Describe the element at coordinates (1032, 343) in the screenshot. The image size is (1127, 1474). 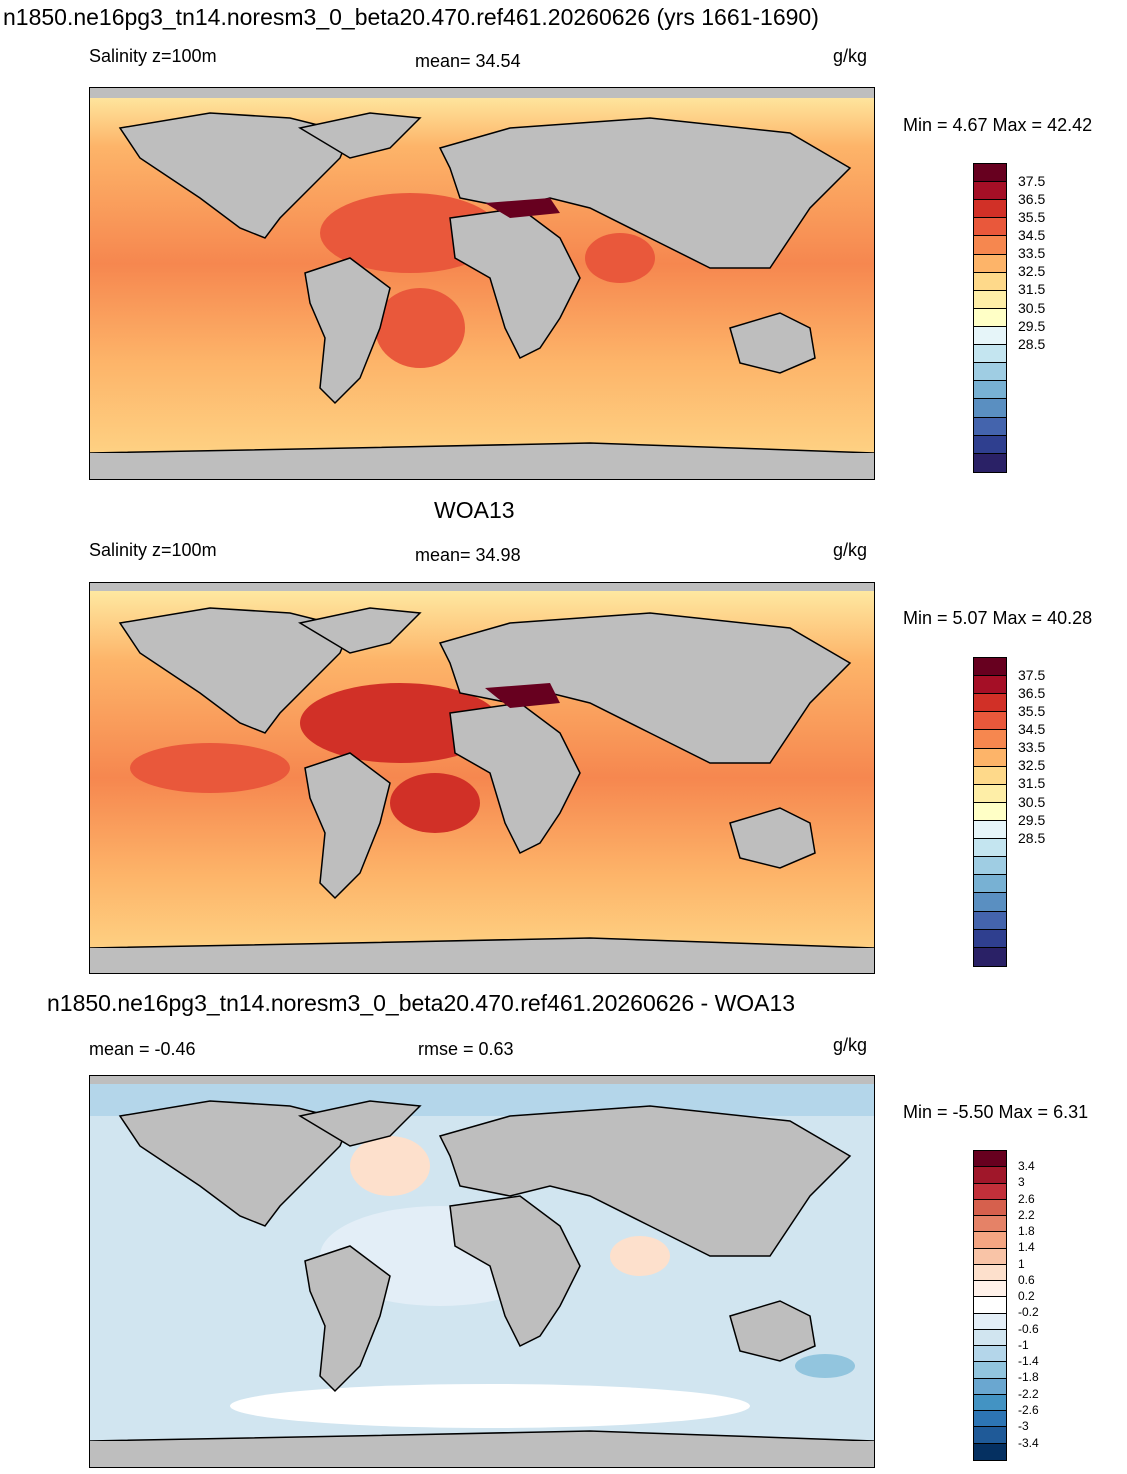
I see `colorbar-tick-label: 28.5` at that location.